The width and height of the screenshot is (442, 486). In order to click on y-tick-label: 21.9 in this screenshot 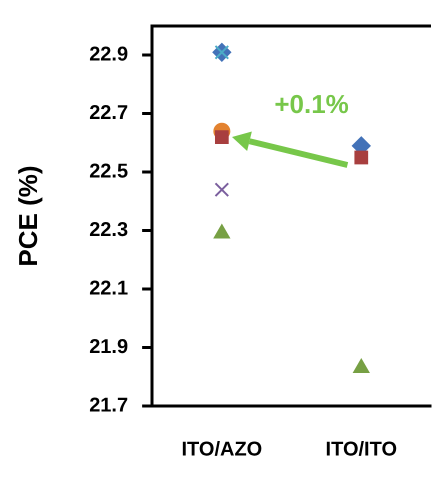, I will do `click(108, 347)`.